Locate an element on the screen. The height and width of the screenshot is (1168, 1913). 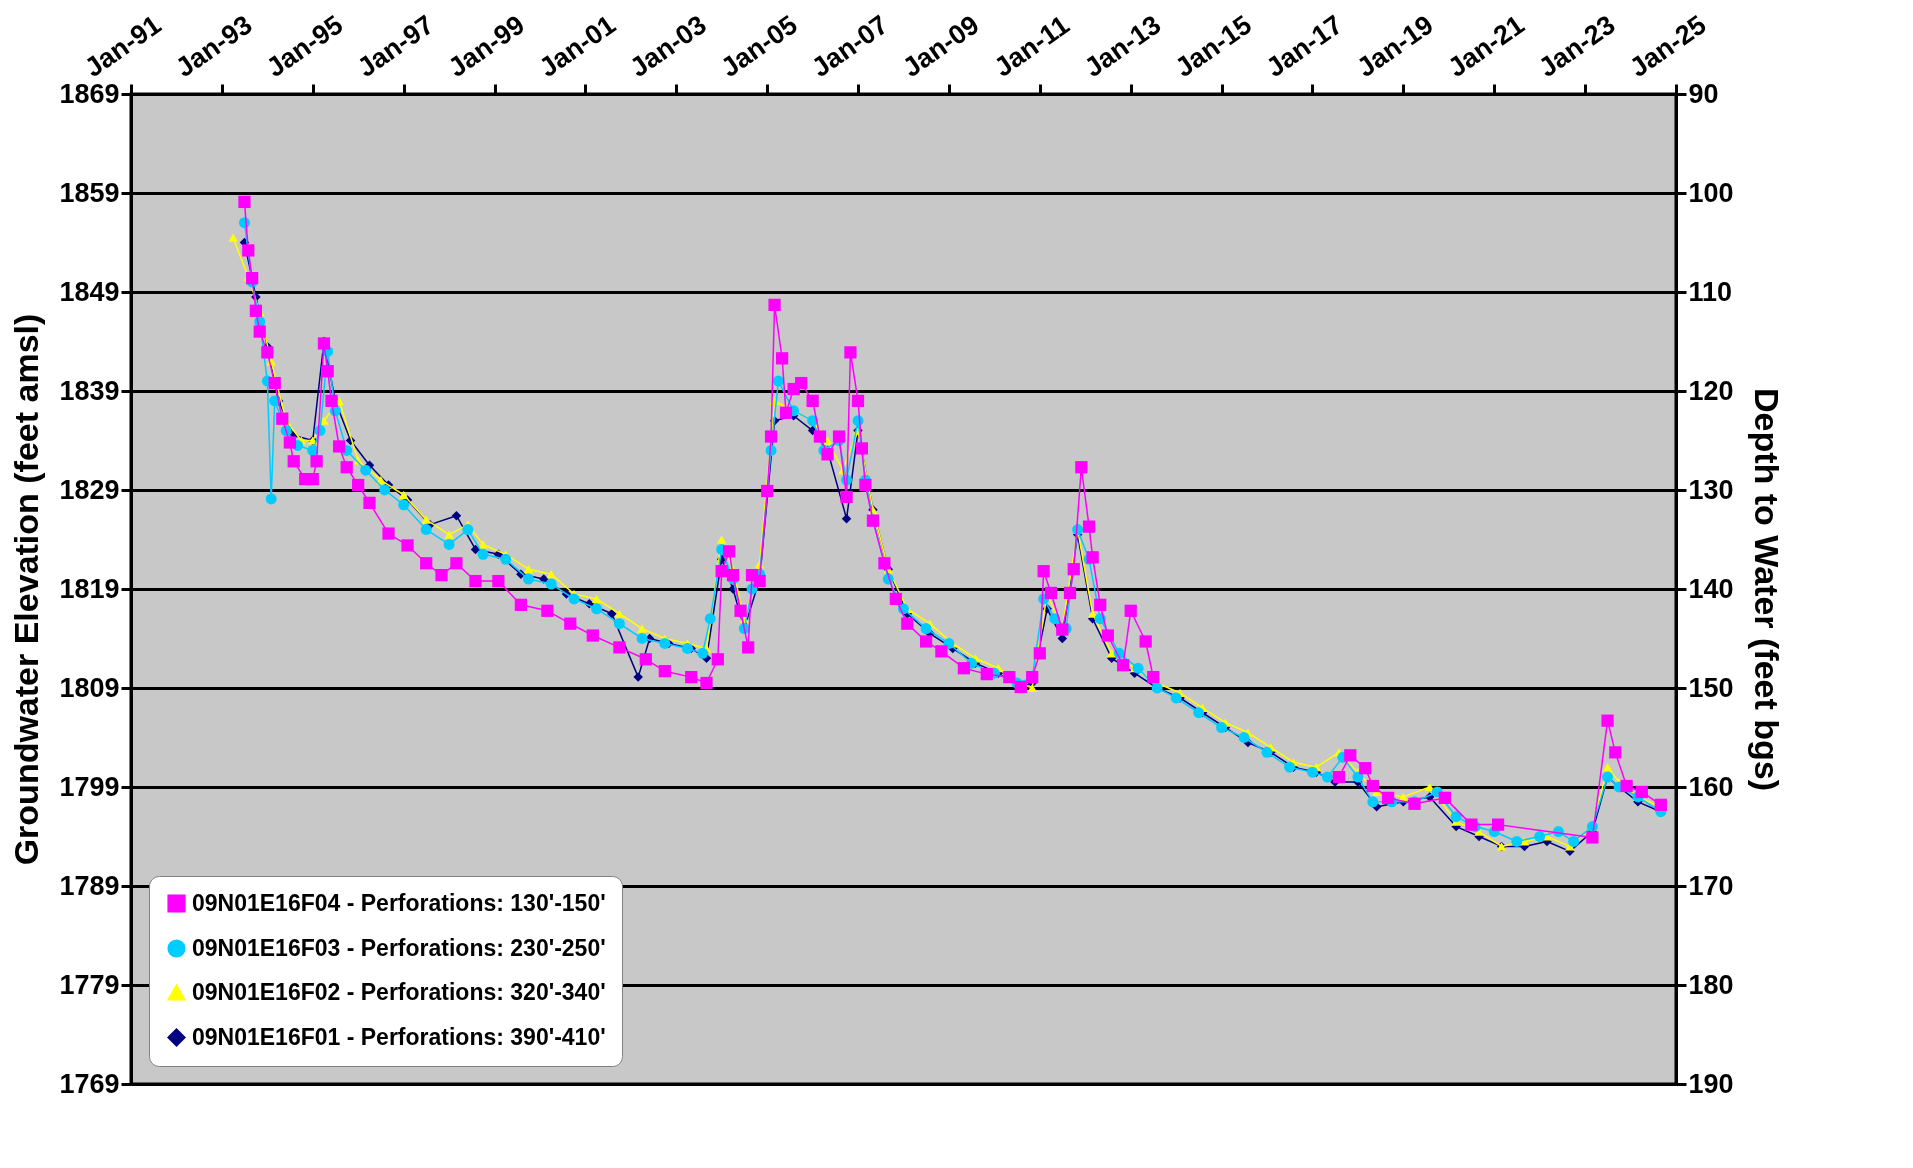
y-tick-label: 1809 is located at coordinates (89, 687).